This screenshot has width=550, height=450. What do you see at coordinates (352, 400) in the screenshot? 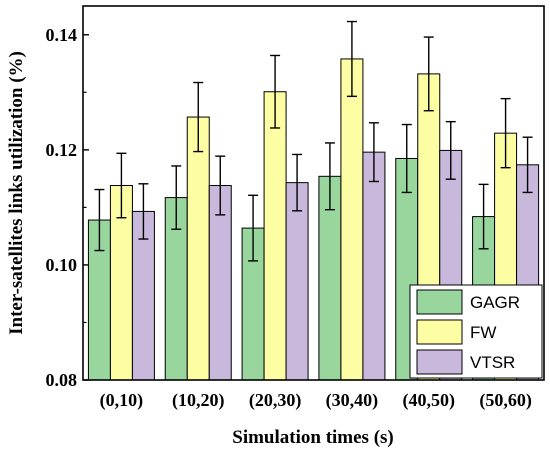
I see `x-tick-label: (30,40)` at bounding box center [352, 400].